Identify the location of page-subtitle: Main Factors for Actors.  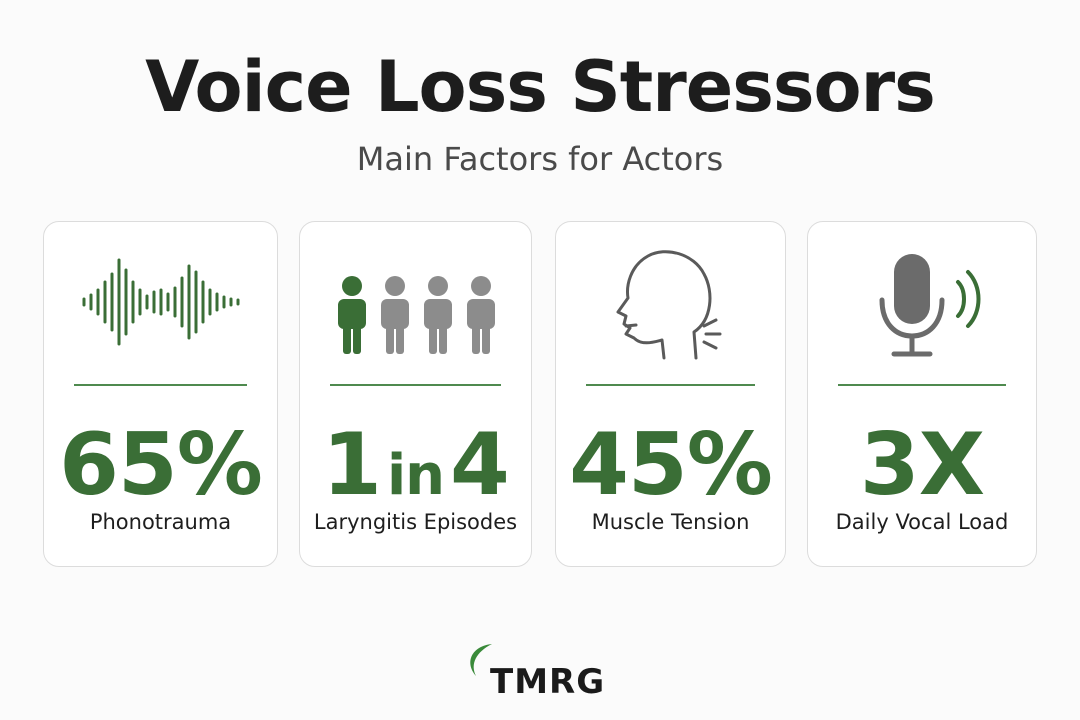
(540, 159).